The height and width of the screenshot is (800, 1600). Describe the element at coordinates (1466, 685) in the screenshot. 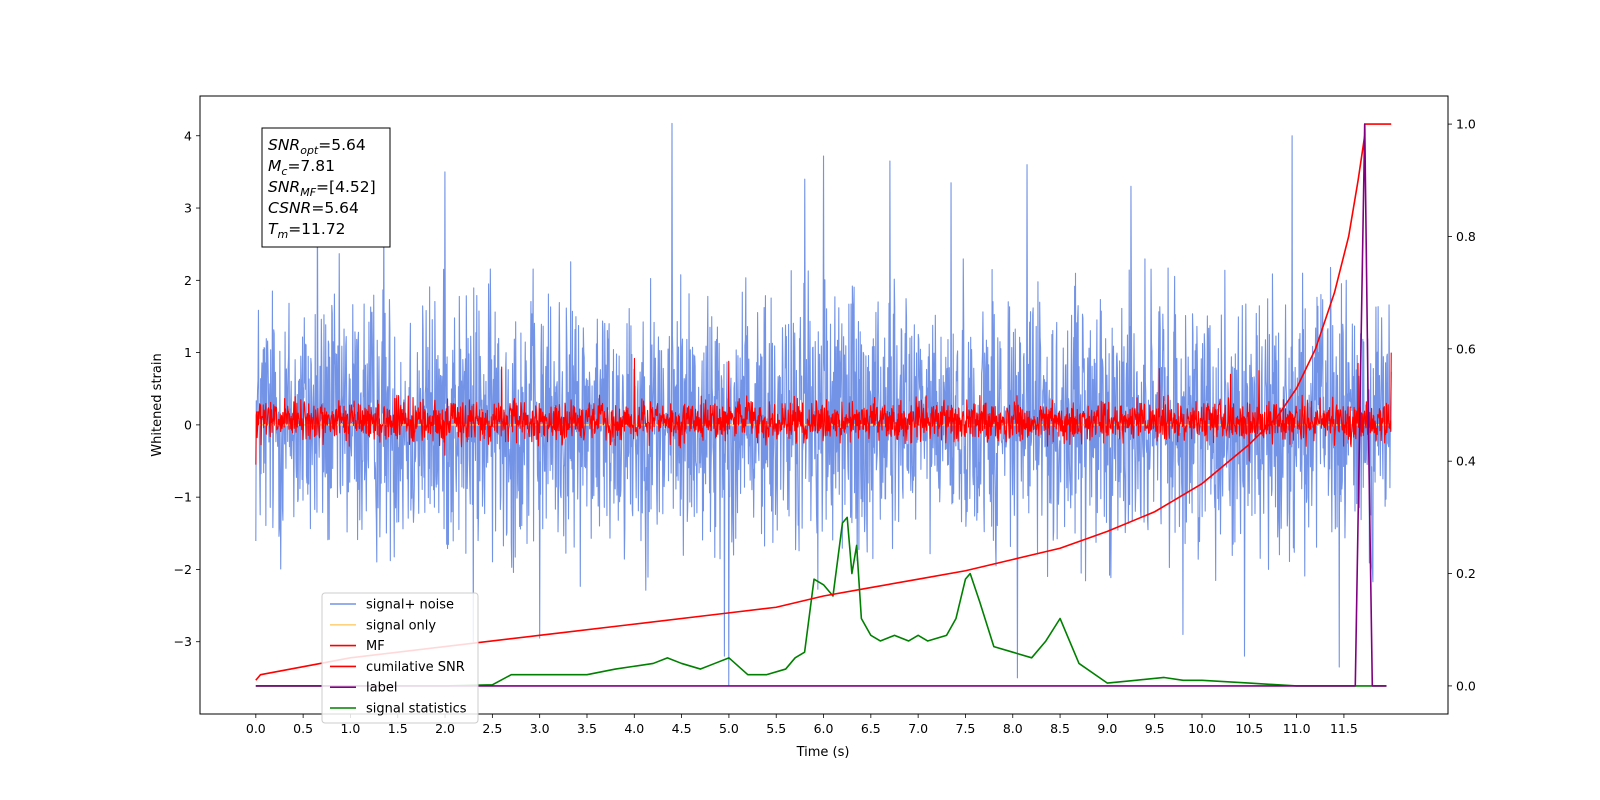

I see `y2-tick-label: 0.0` at that location.